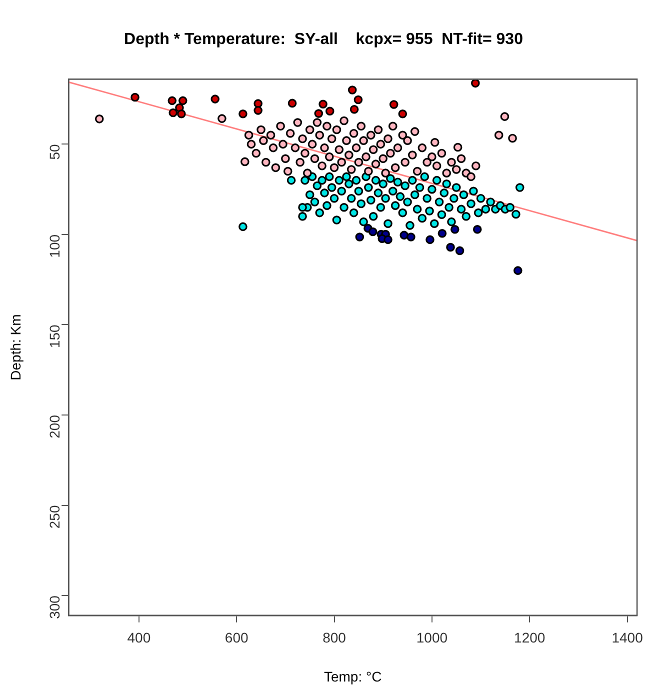 The height and width of the screenshot is (700, 651). What do you see at coordinates (353, 676) in the screenshot?
I see `x-axis-title: Temp: °C` at bounding box center [353, 676].